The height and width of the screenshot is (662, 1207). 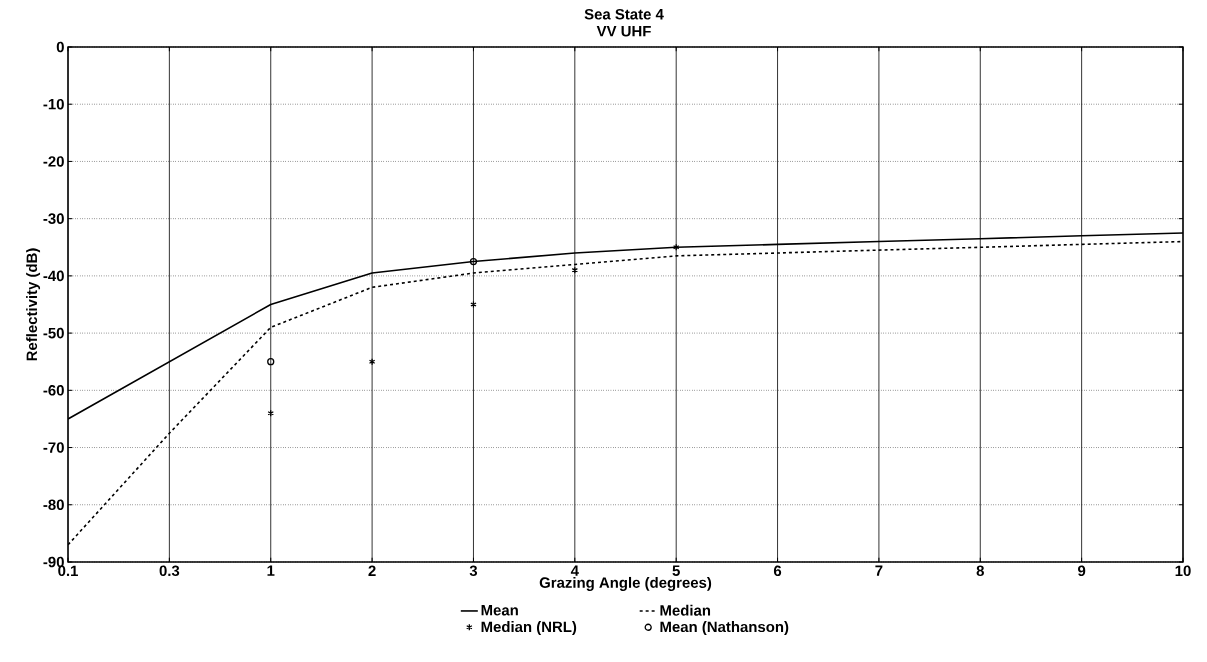 What do you see at coordinates (53, 390) in the screenshot?
I see `y-tick-label: -60` at bounding box center [53, 390].